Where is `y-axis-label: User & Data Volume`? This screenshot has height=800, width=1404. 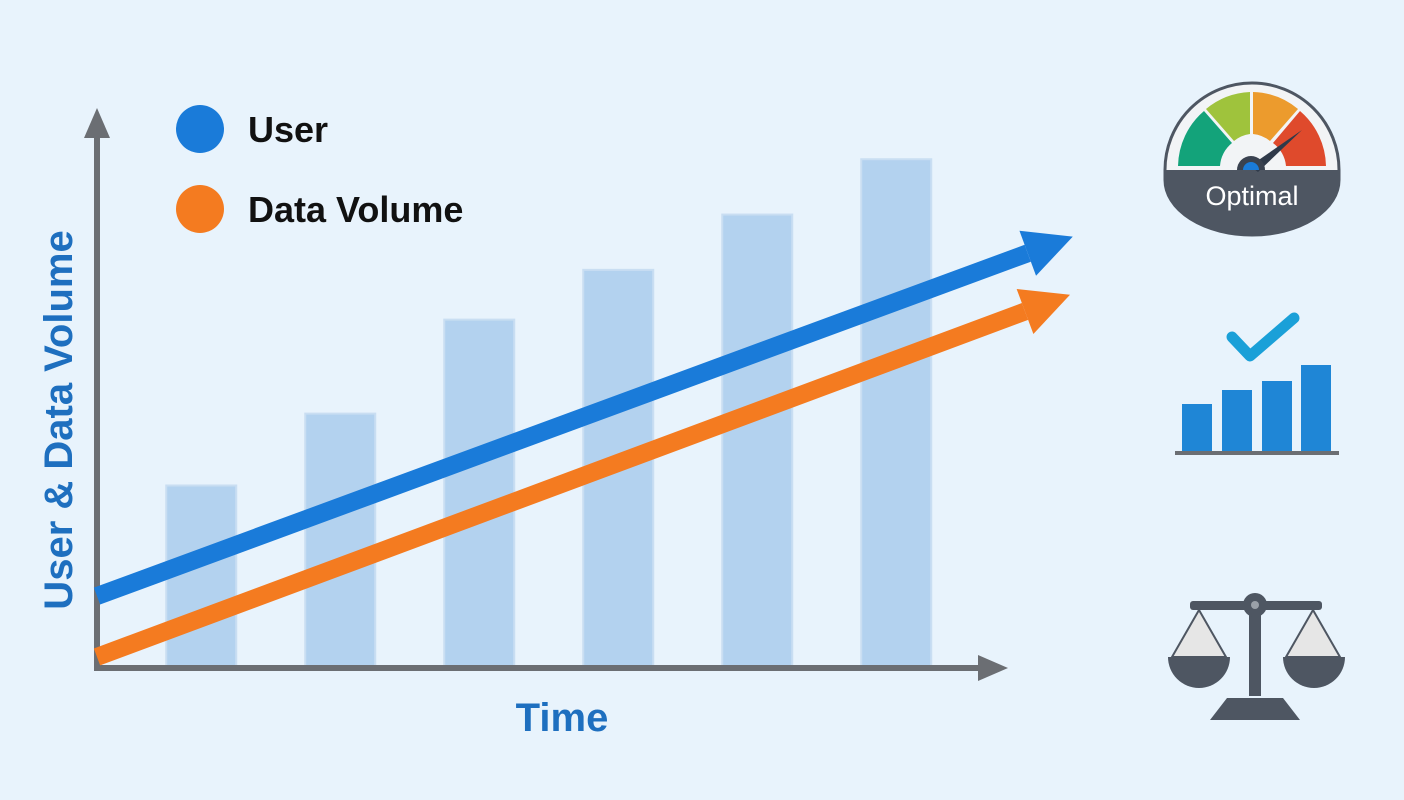
y-axis-label: User & Data Volume is located at coordinates (59, 419).